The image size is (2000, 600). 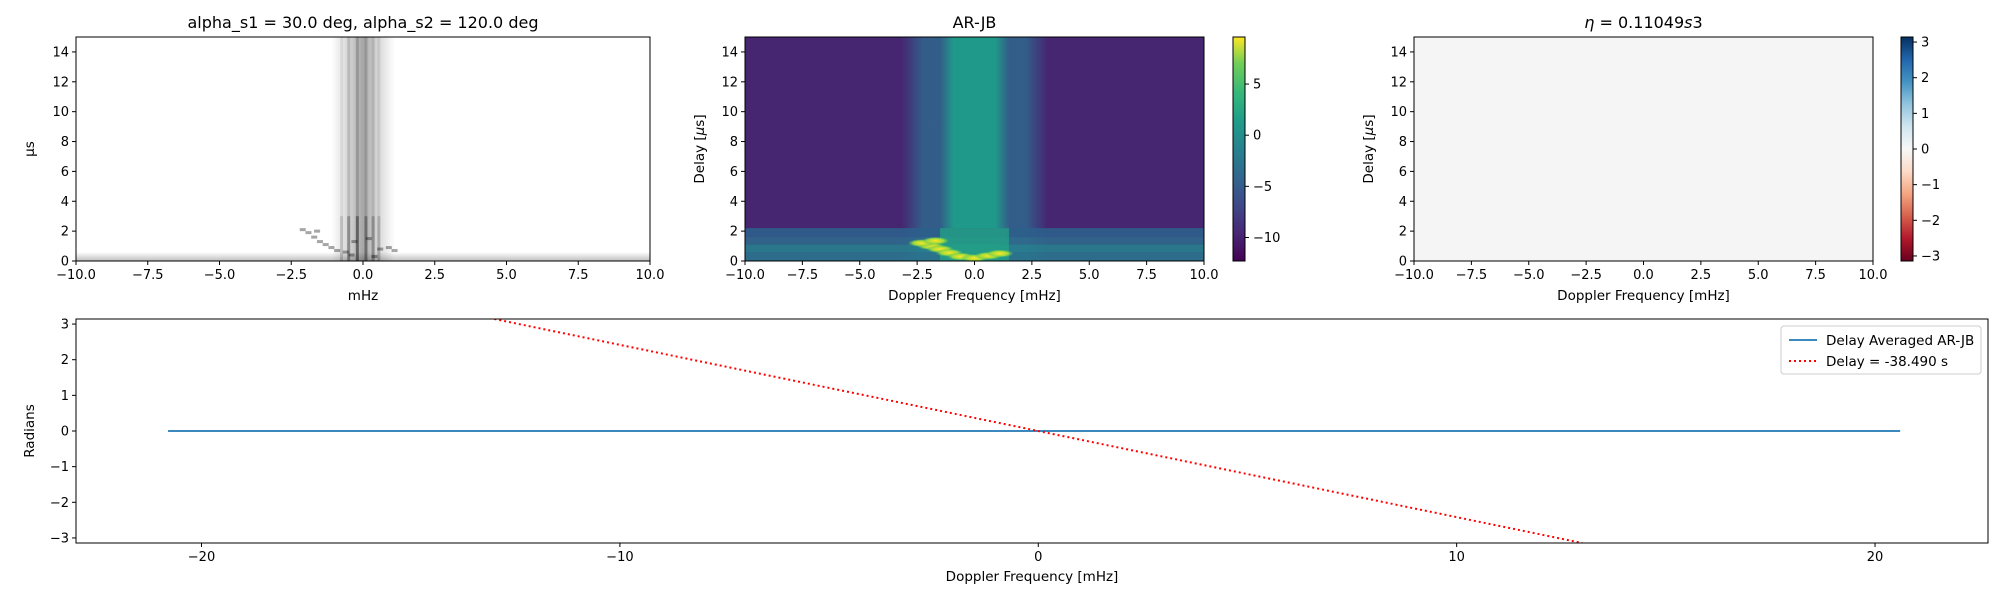 What do you see at coordinates (201, 557) in the screenshot?
I see `xtick-label: −20` at bounding box center [201, 557].